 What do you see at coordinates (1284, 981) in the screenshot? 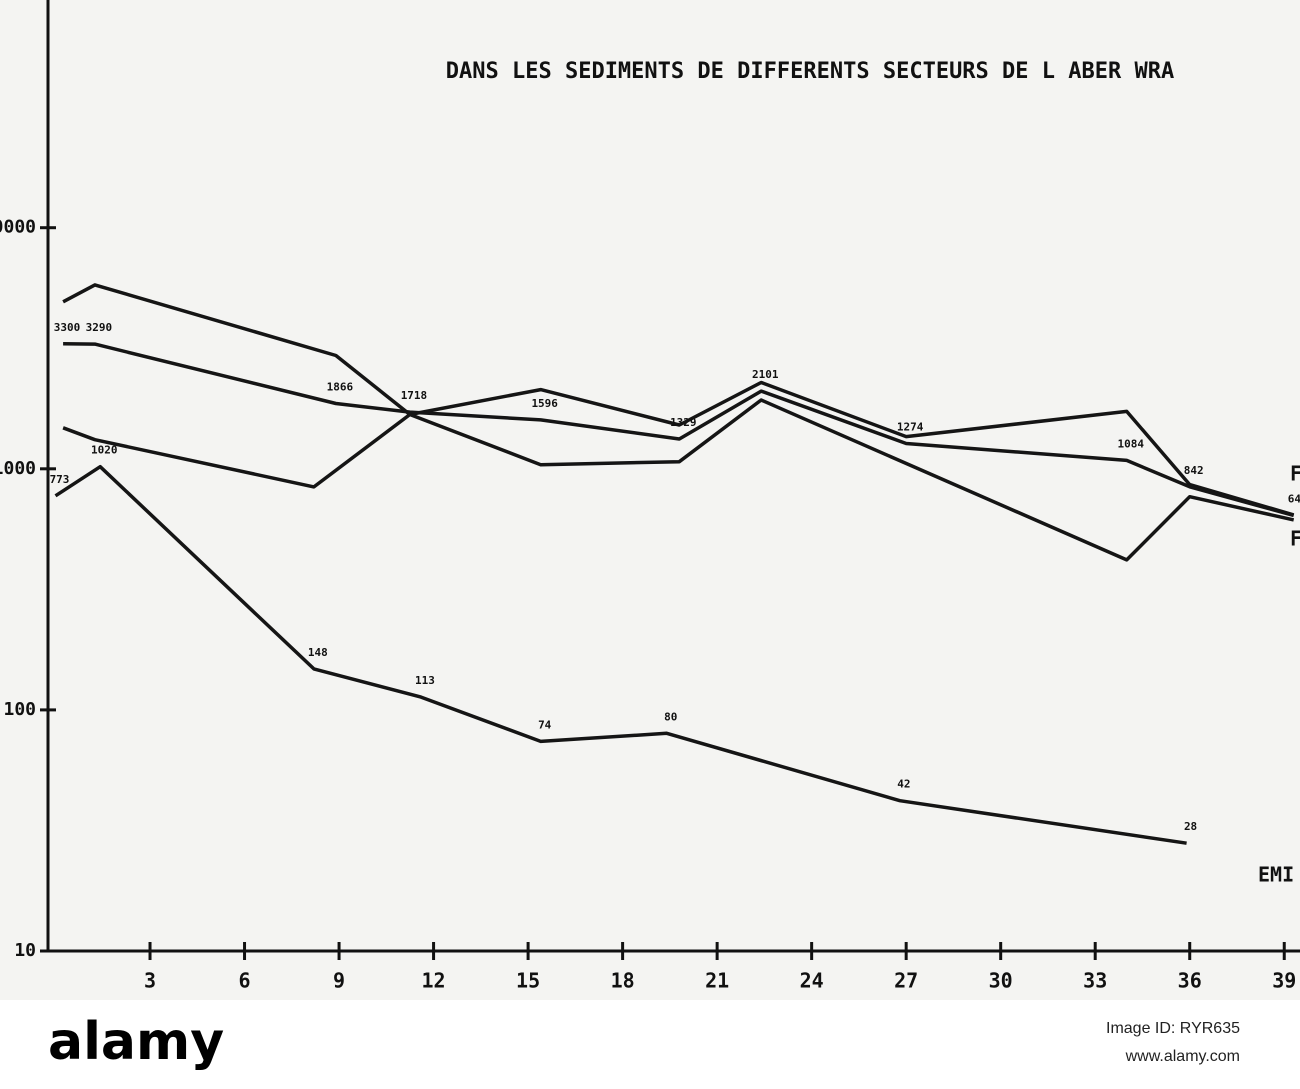
I see `x-tick-label: 39` at bounding box center [1284, 981].